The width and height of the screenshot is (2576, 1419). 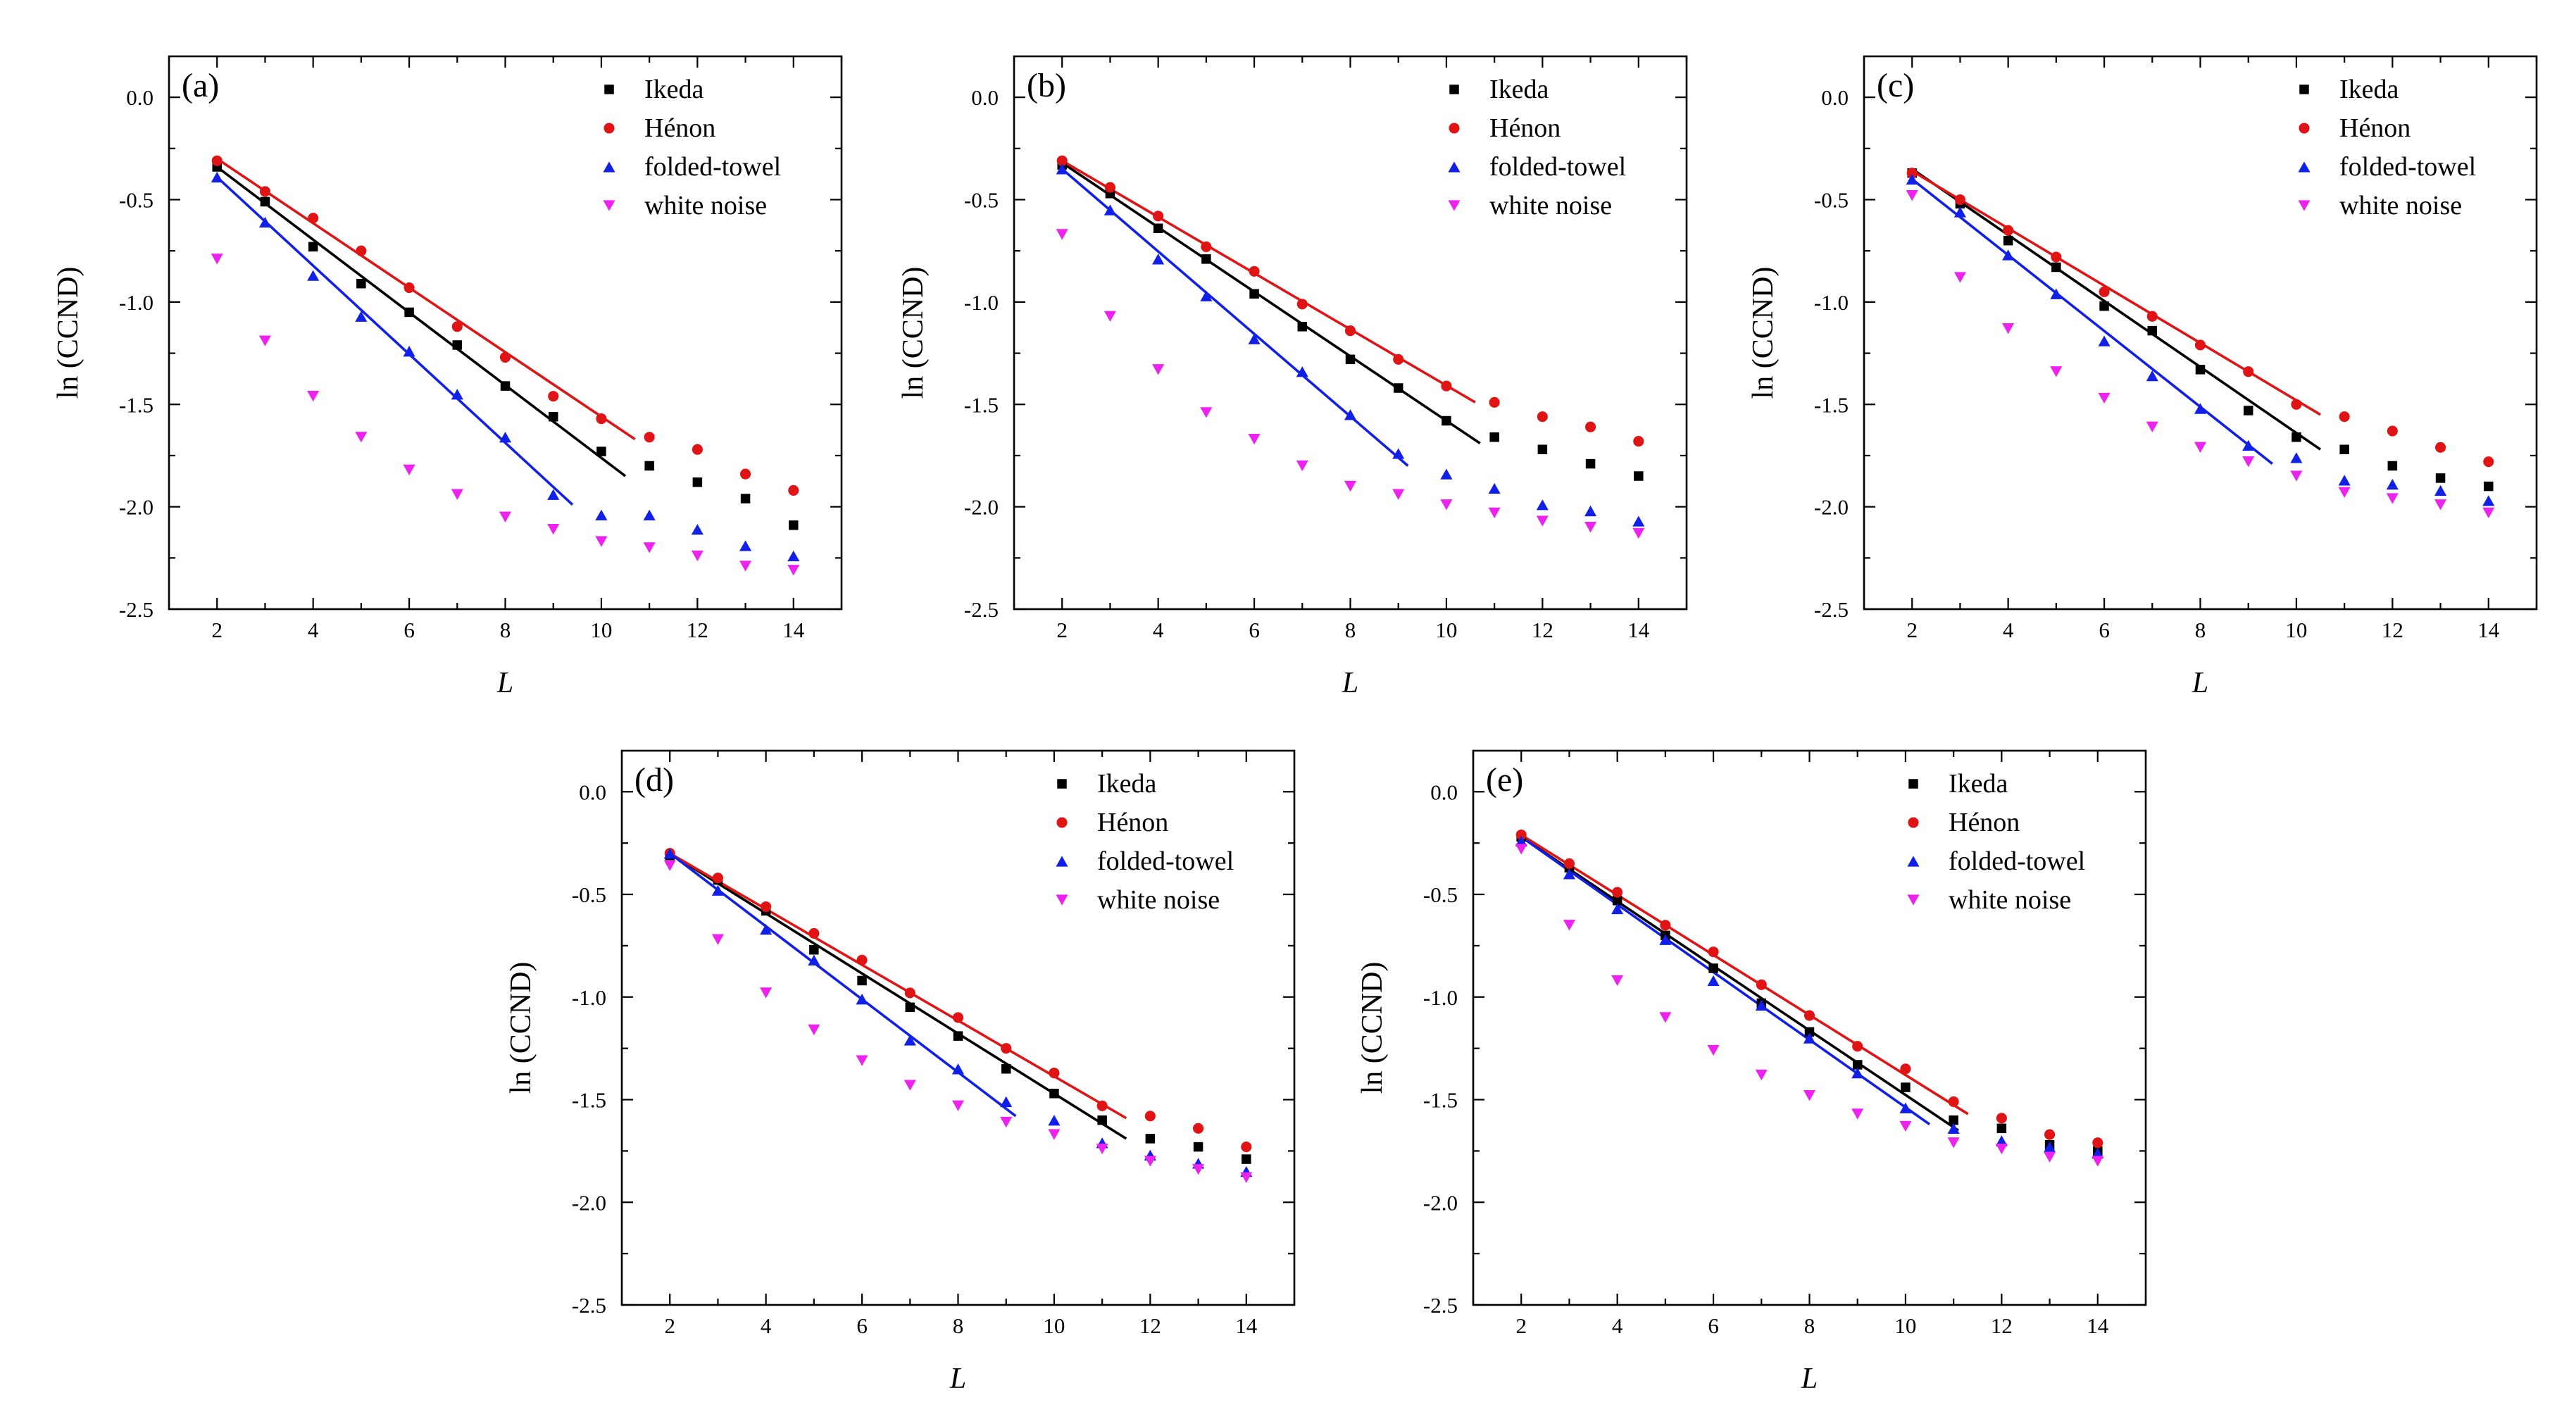 I want to click on fit-line-folded-towel, so click(x=394, y=341).